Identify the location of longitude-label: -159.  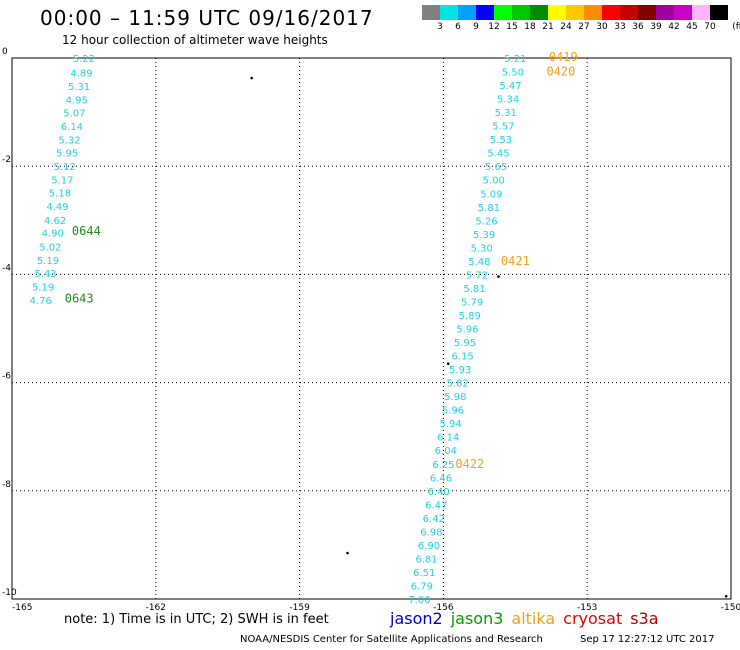
(299, 606).